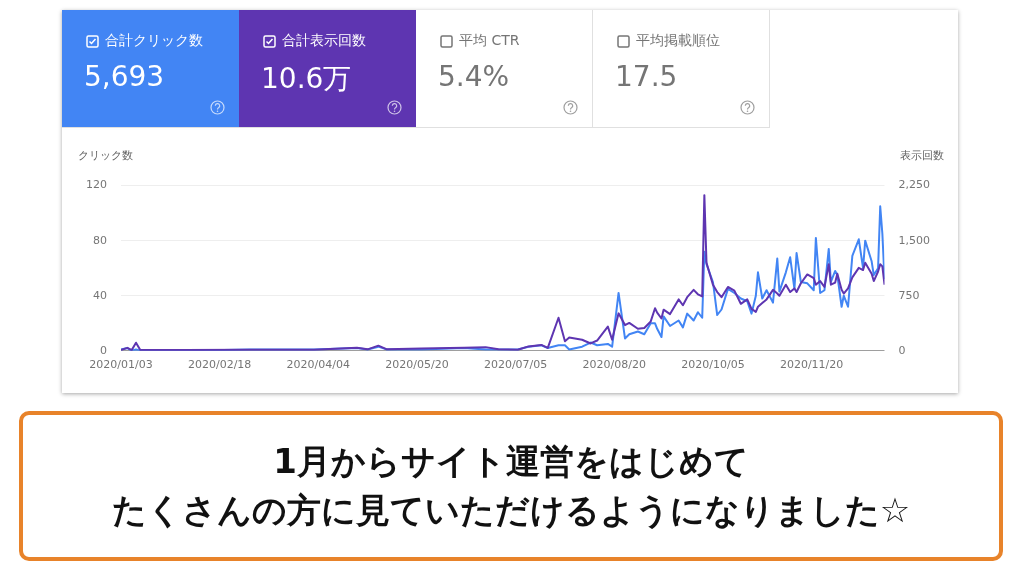 The height and width of the screenshot is (576, 1024). Describe the element at coordinates (922, 155) in the screenshot. I see `y2-axis-title: 表示回数` at that location.